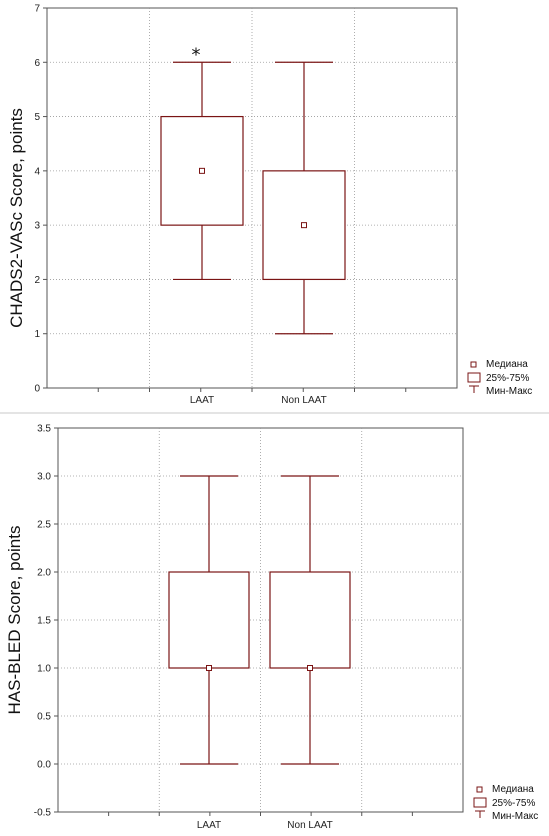 Image resolution: width=549 pixels, height=836 pixels. What do you see at coordinates (37, 334) in the screenshot?
I see `y-tick-label: 1` at bounding box center [37, 334].